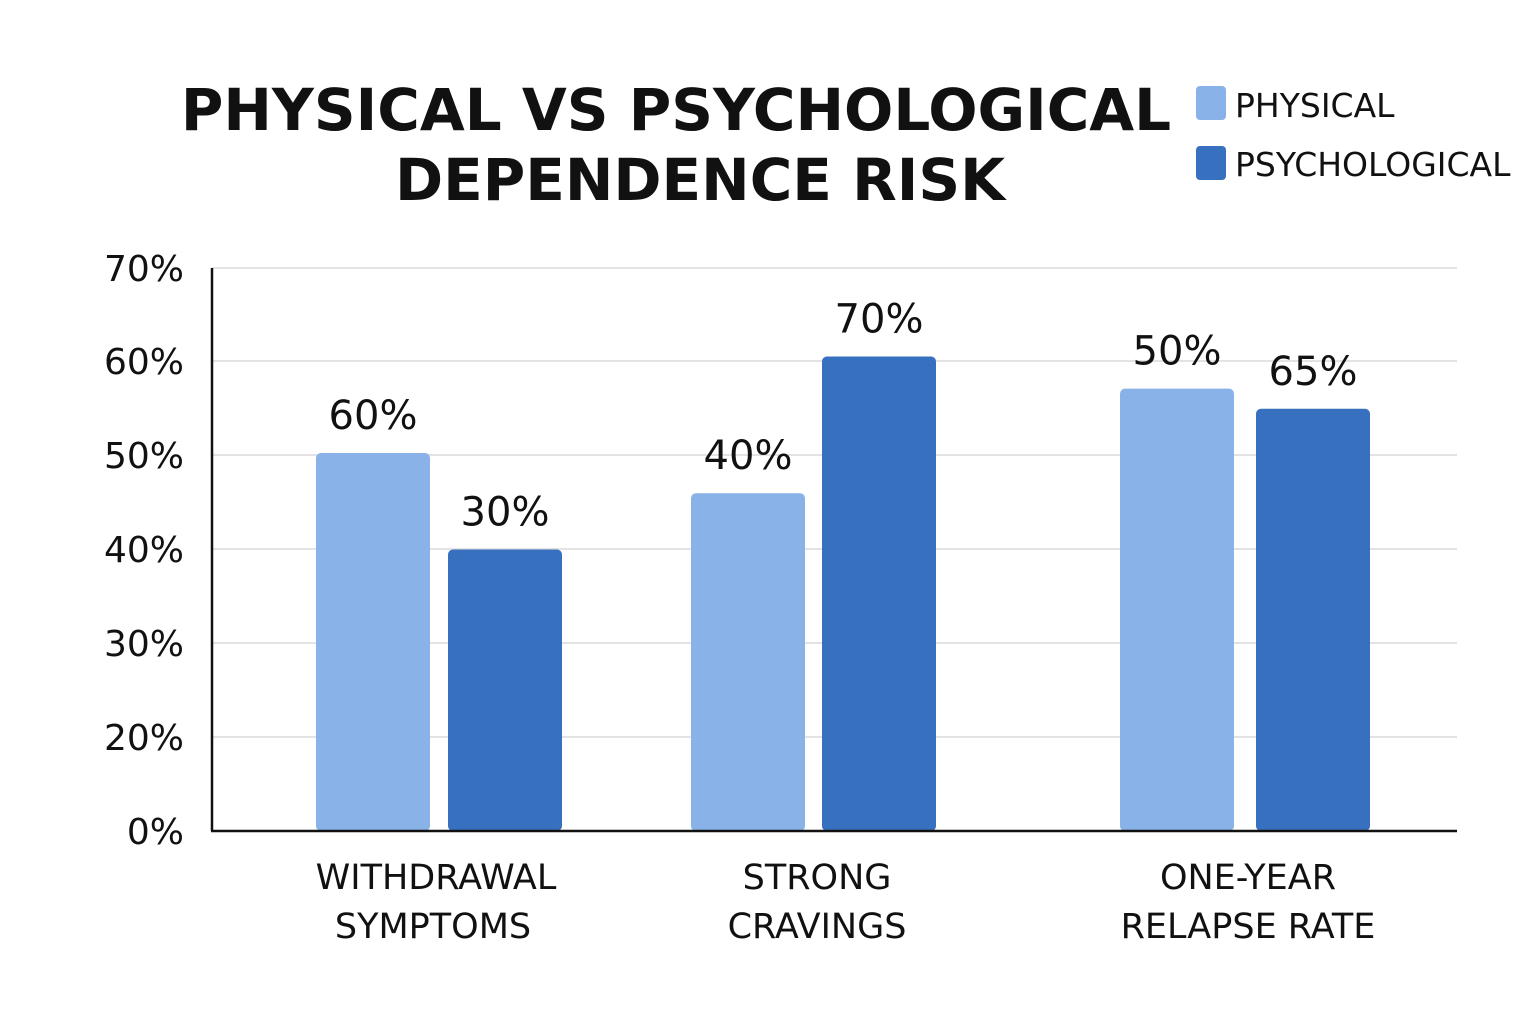 The width and height of the screenshot is (1536, 1024). I want to click on chart-title-line-2: DEPENDENCE RISK, so click(701, 180).